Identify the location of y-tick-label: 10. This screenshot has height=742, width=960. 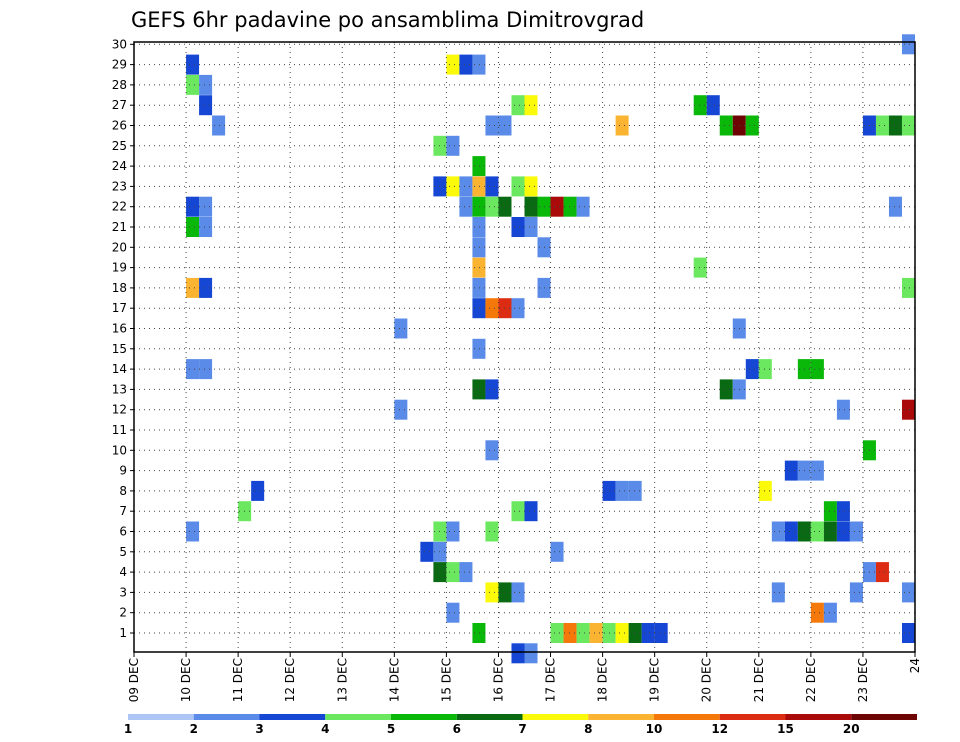
(119, 450).